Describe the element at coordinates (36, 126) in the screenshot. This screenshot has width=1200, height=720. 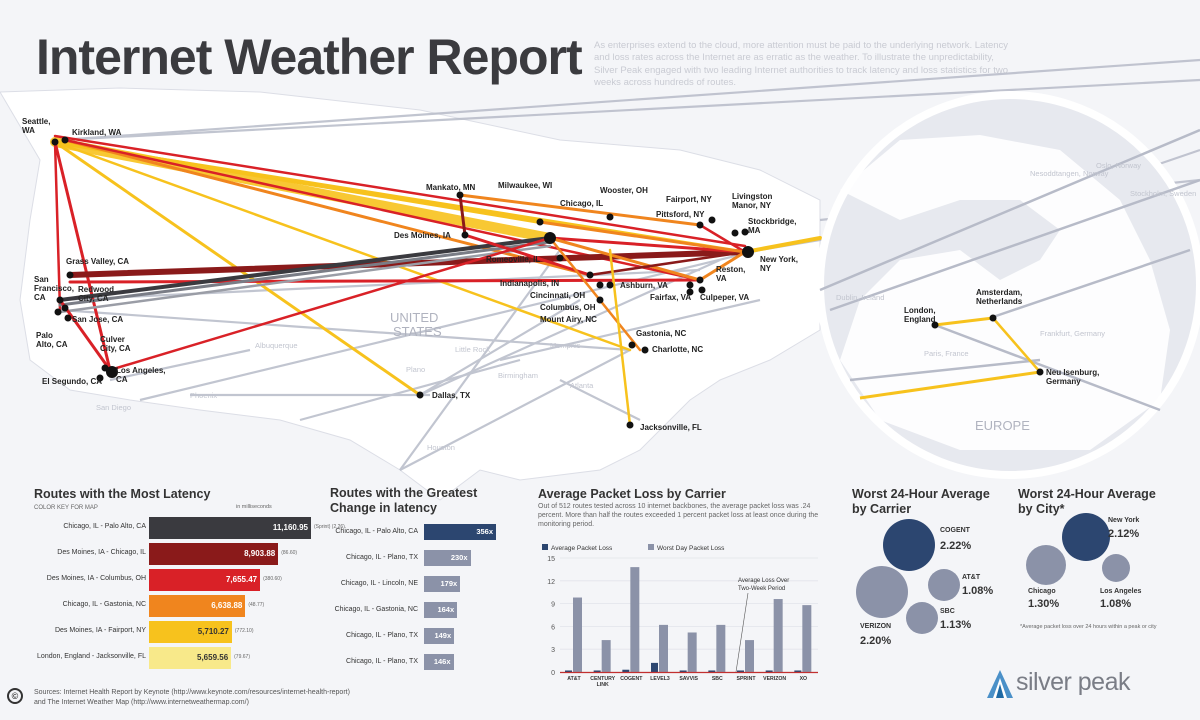
I see `city-label-seattle: Seattle, WA` at that location.